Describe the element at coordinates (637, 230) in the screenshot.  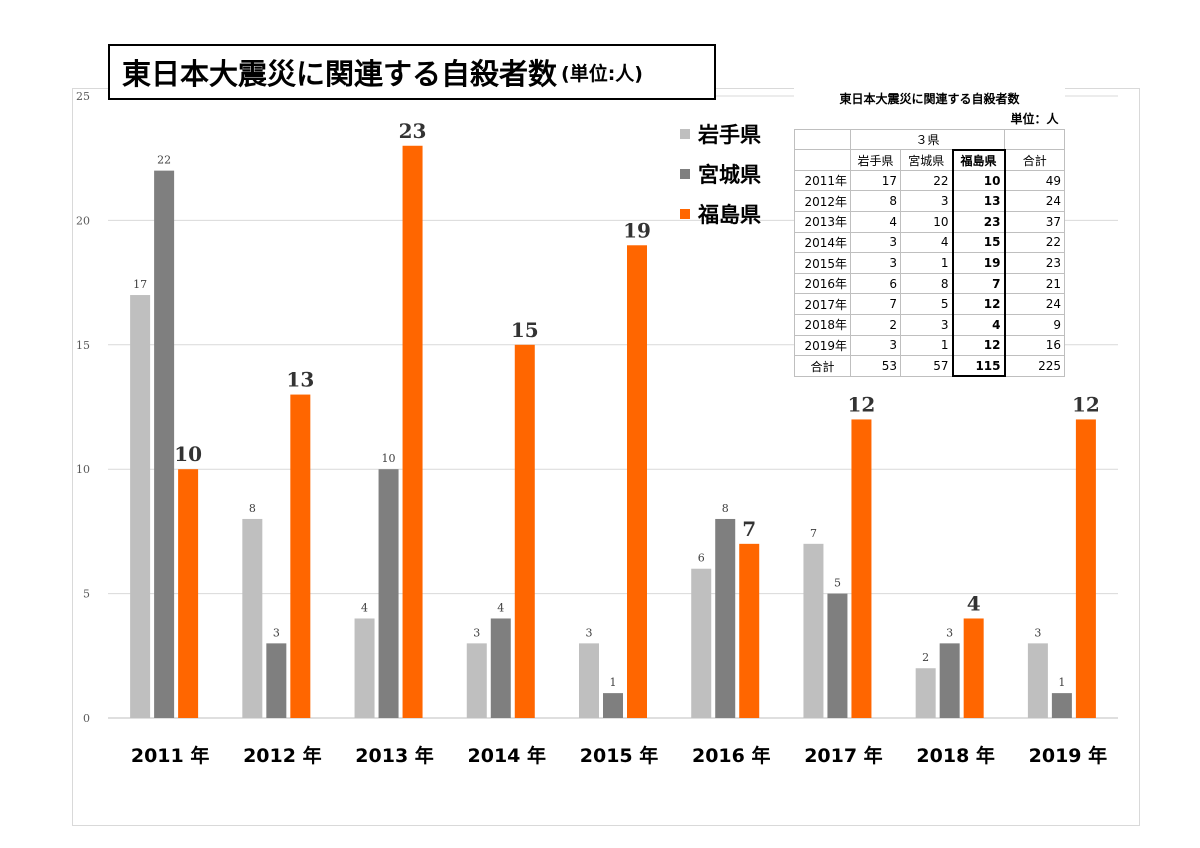
I see `data-label: 19` at that location.